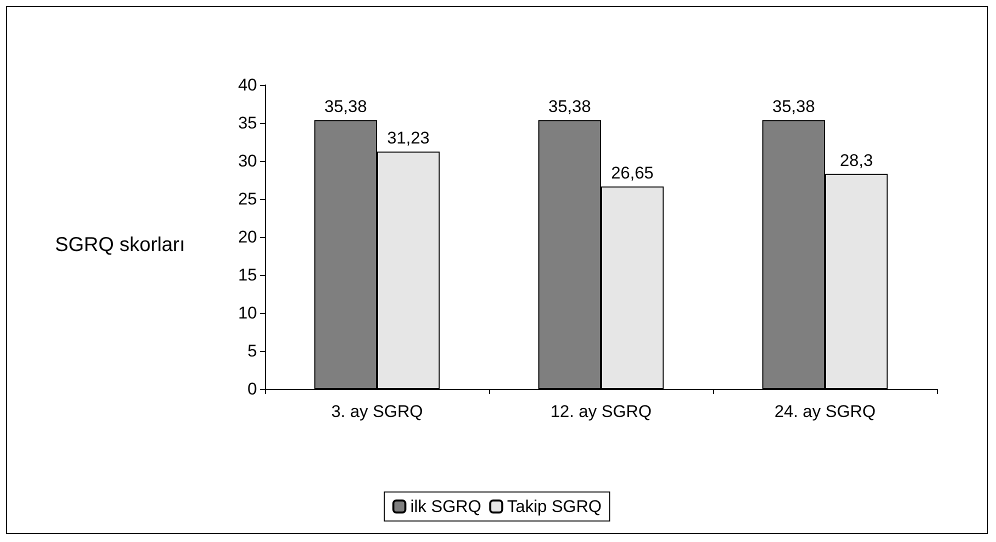 This screenshot has height=542, width=996. Describe the element at coordinates (247, 275) in the screenshot. I see `y-tick-label: 15` at that location.